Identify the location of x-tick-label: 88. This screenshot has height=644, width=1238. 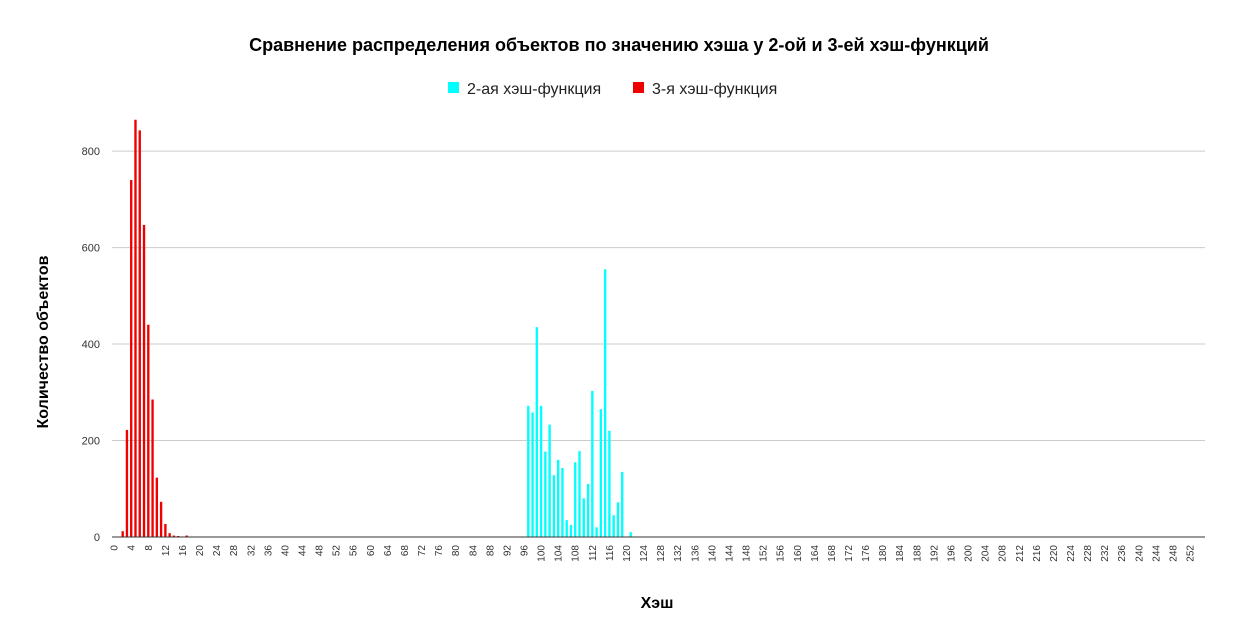
(490, 551).